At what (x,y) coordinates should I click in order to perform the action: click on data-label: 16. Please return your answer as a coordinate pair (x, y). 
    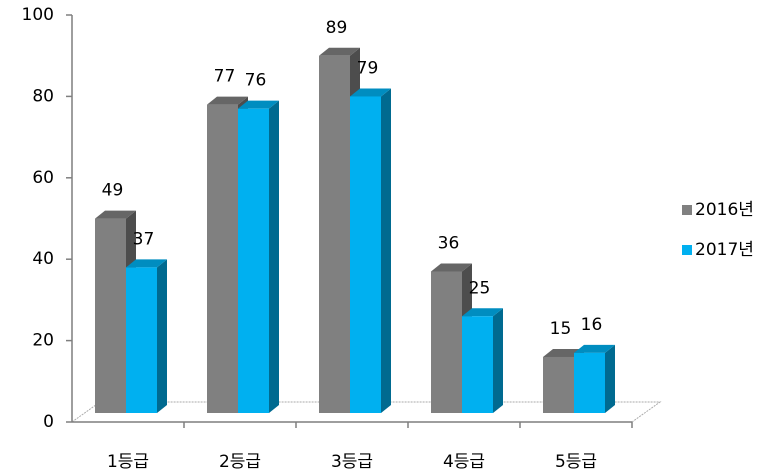
    Looking at the image, I should click on (592, 325).